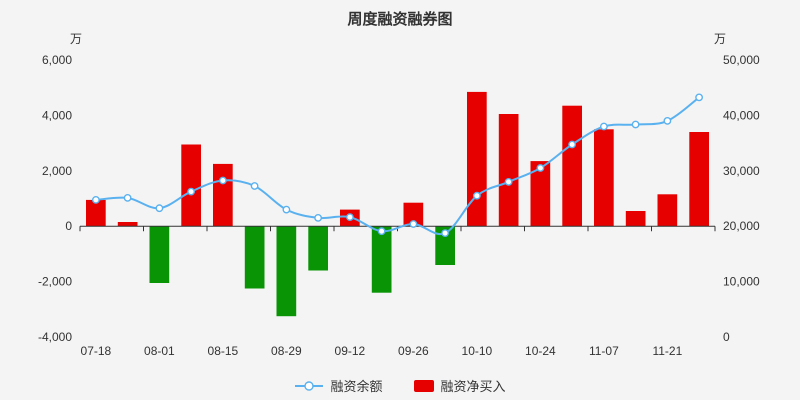  Describe the element at coordinates (400, 385) in the screenshot. I see `legend: 融资余额 融资净买入` at that location.